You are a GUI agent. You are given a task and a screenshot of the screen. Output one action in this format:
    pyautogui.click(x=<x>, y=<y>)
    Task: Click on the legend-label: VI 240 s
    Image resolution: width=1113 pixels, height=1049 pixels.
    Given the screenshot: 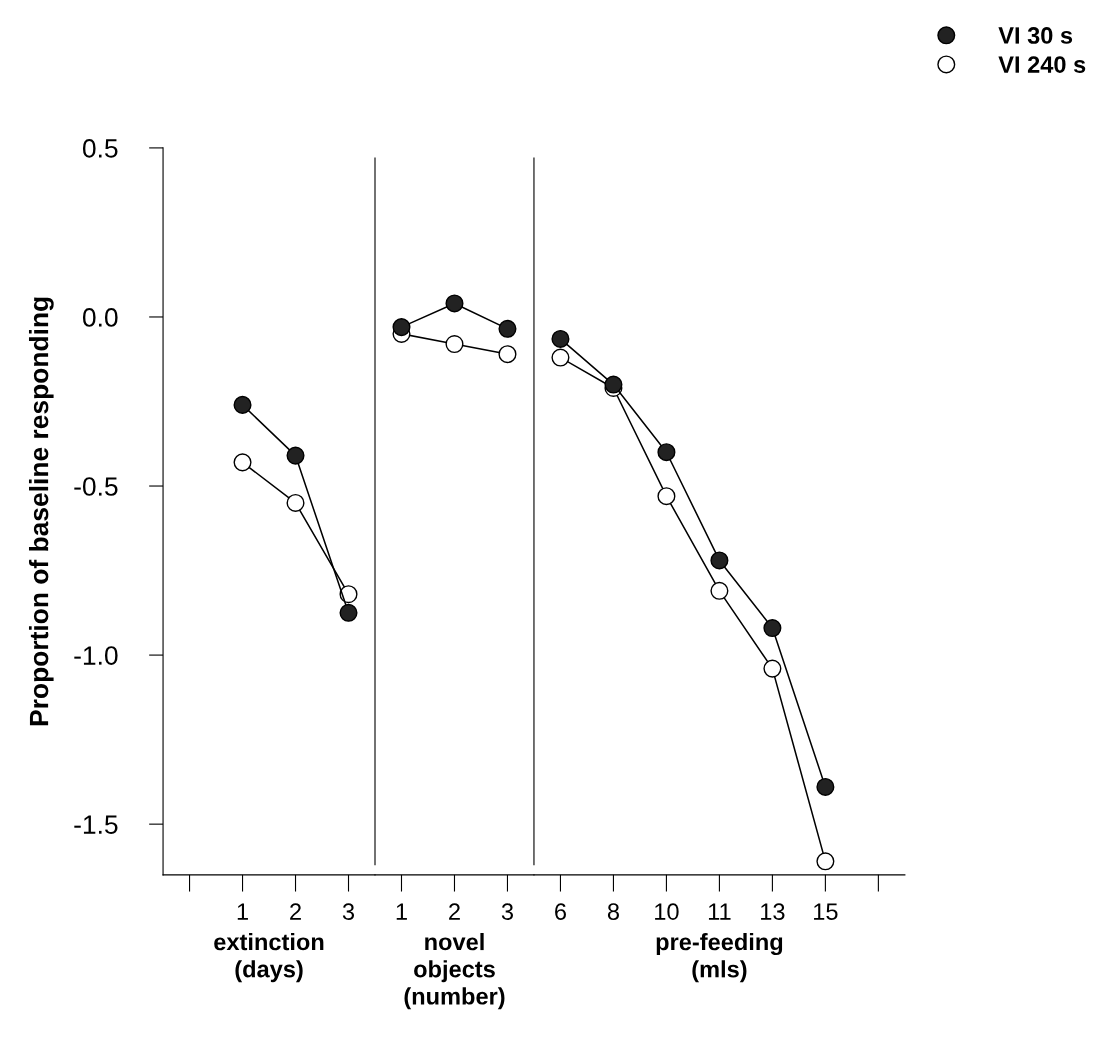 What is the action you would take?
    pyautogui.click(x=1042, y=64)
    